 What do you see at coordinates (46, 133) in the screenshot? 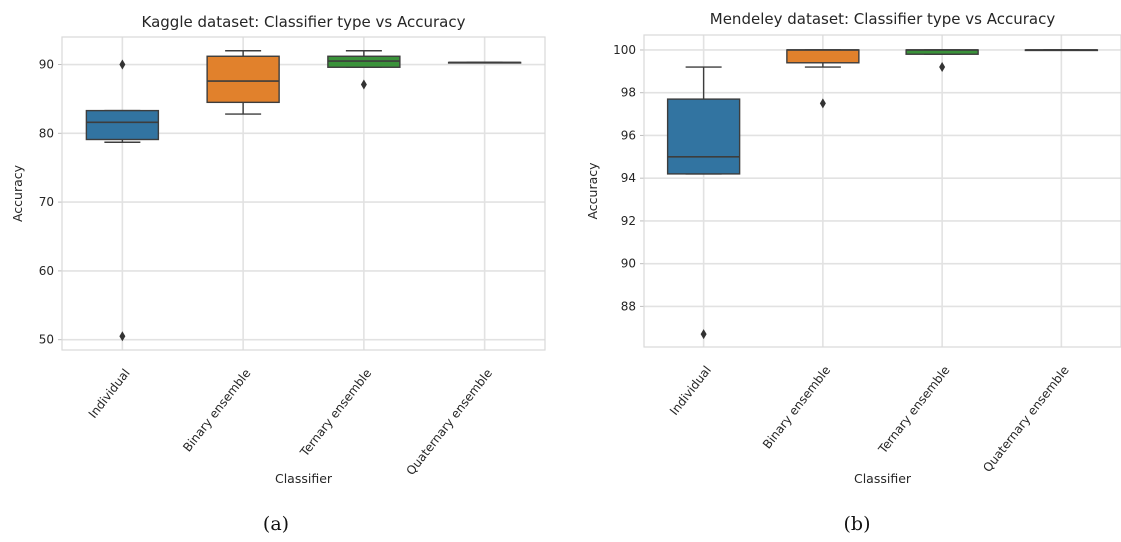
I see `y-tick-label: 80` at bounding box center [46, 133].